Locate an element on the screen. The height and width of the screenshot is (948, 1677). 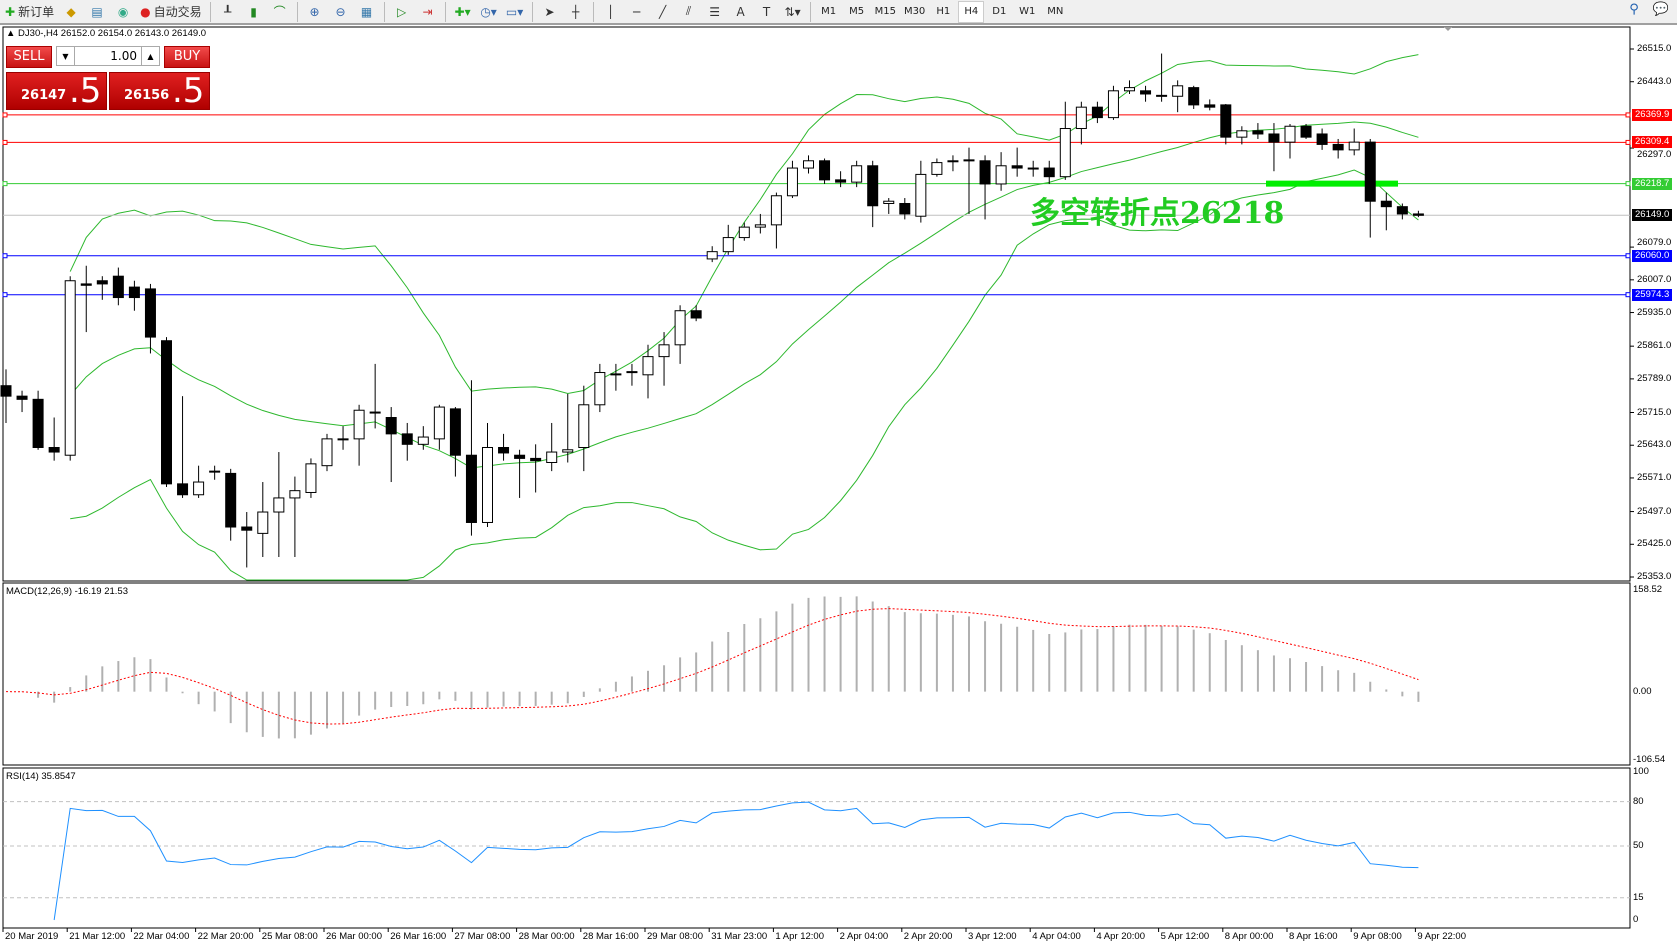
macd-tick-label: 158.52 is located at coordinates (1648, 589).